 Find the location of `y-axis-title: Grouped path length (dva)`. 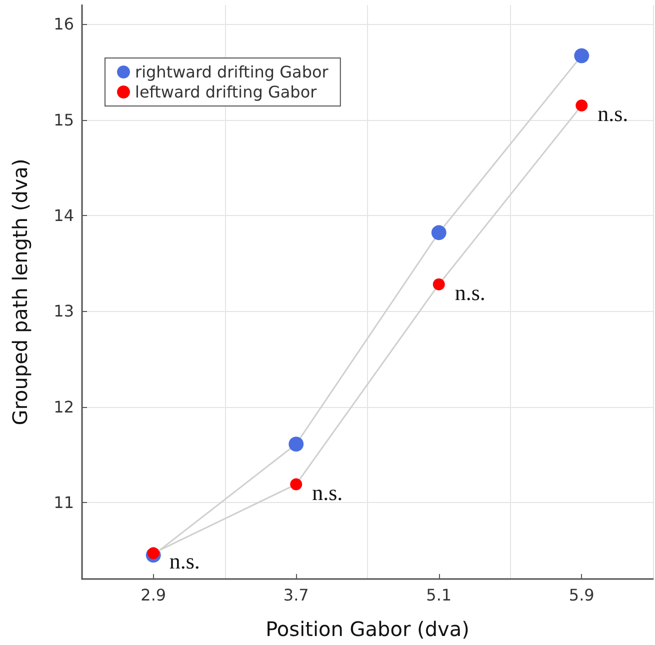

y-axis-title: Grouped path length (dva) is located at coordinates (20, 292).